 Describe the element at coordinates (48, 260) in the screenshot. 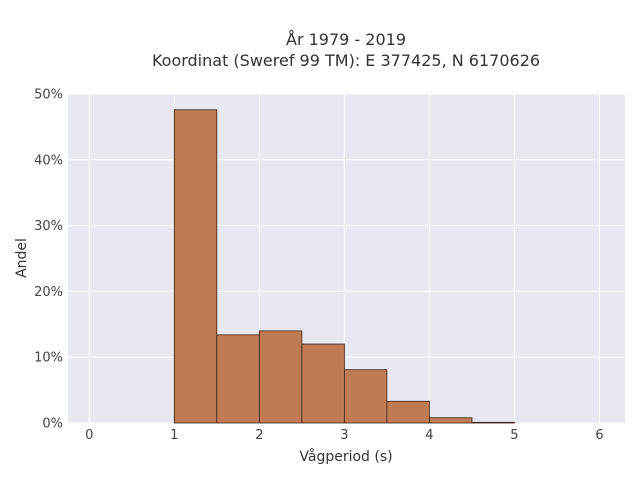

I see `y-axis-ticks: 0% 10% 20% 30% 40% 50%` at that location.